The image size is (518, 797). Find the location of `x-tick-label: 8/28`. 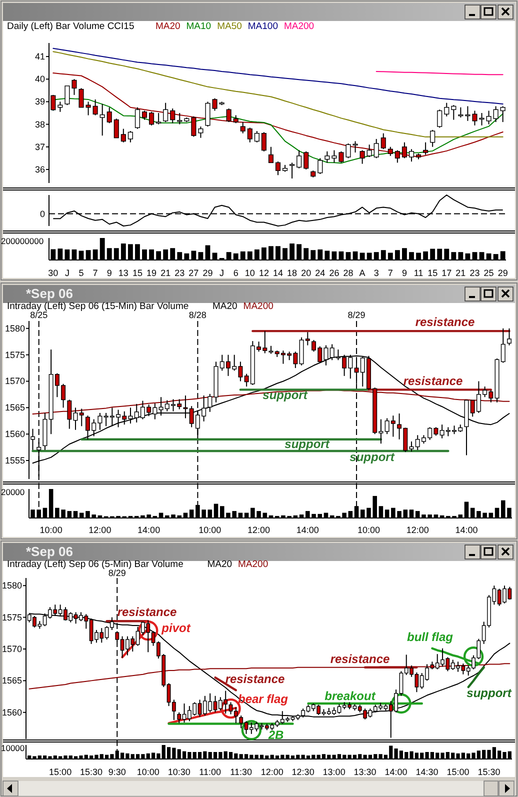

x-tick-label: 8/28 is located at coordinates (197, 315).